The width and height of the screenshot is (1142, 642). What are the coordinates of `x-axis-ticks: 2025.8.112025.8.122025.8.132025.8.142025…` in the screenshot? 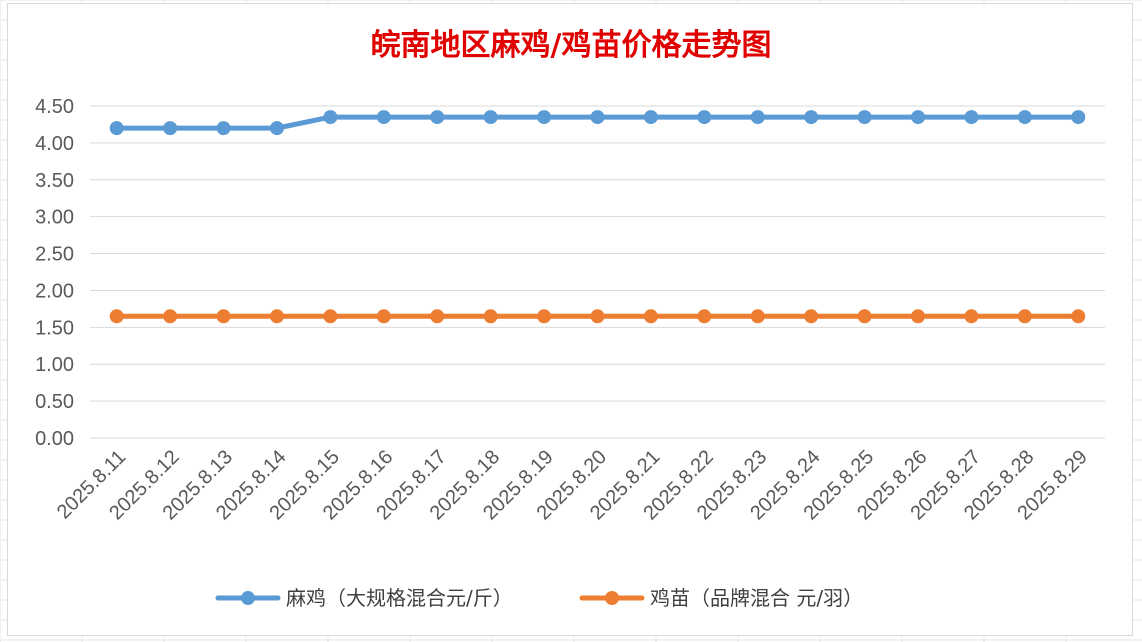 It's located at (572, 485).